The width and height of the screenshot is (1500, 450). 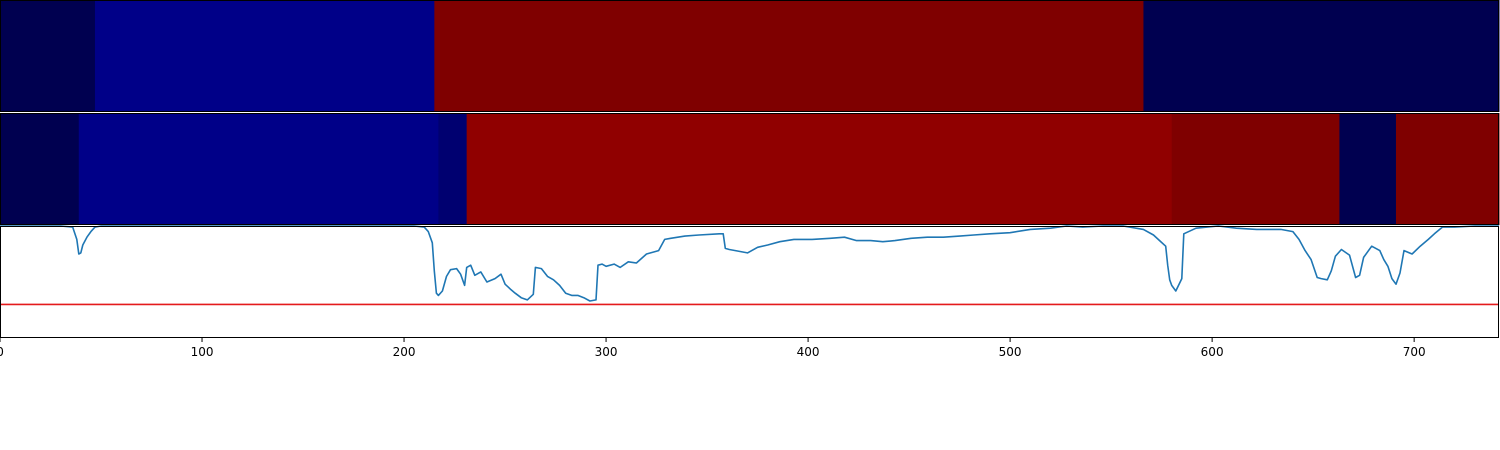 I want to click on x-tick-label-400: 400, so click(x=808, y=352).